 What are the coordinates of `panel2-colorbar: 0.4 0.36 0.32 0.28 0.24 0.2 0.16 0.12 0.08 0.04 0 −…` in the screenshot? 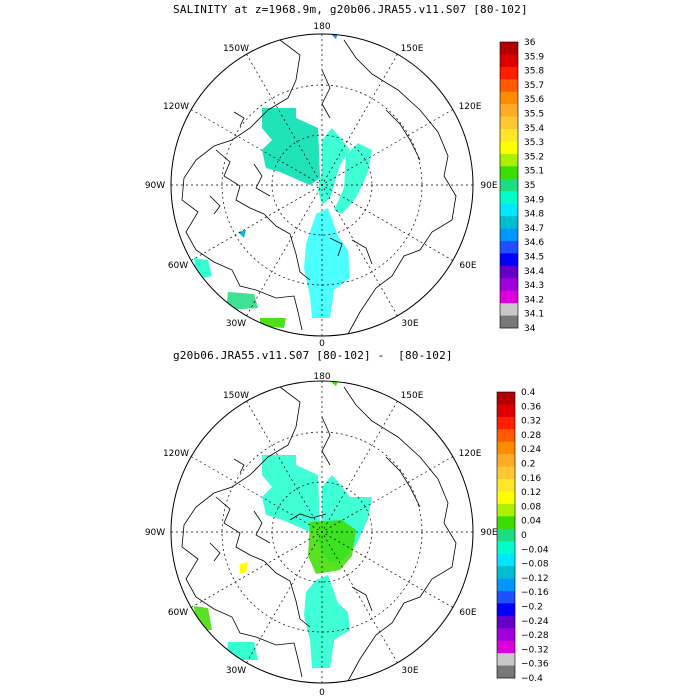 It's located at (522, 536).